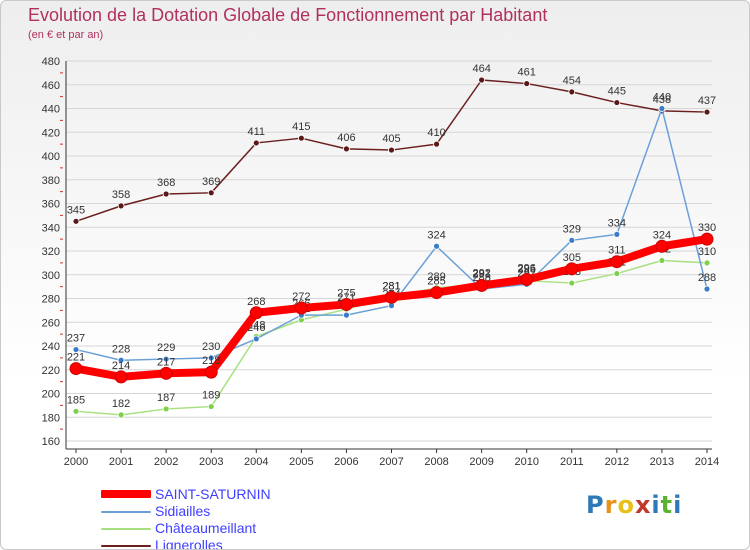  Describe the element at coordinates (436, 277) in the screenshot. I see `data-label-chateaumeillant-2008: 289` at that location.